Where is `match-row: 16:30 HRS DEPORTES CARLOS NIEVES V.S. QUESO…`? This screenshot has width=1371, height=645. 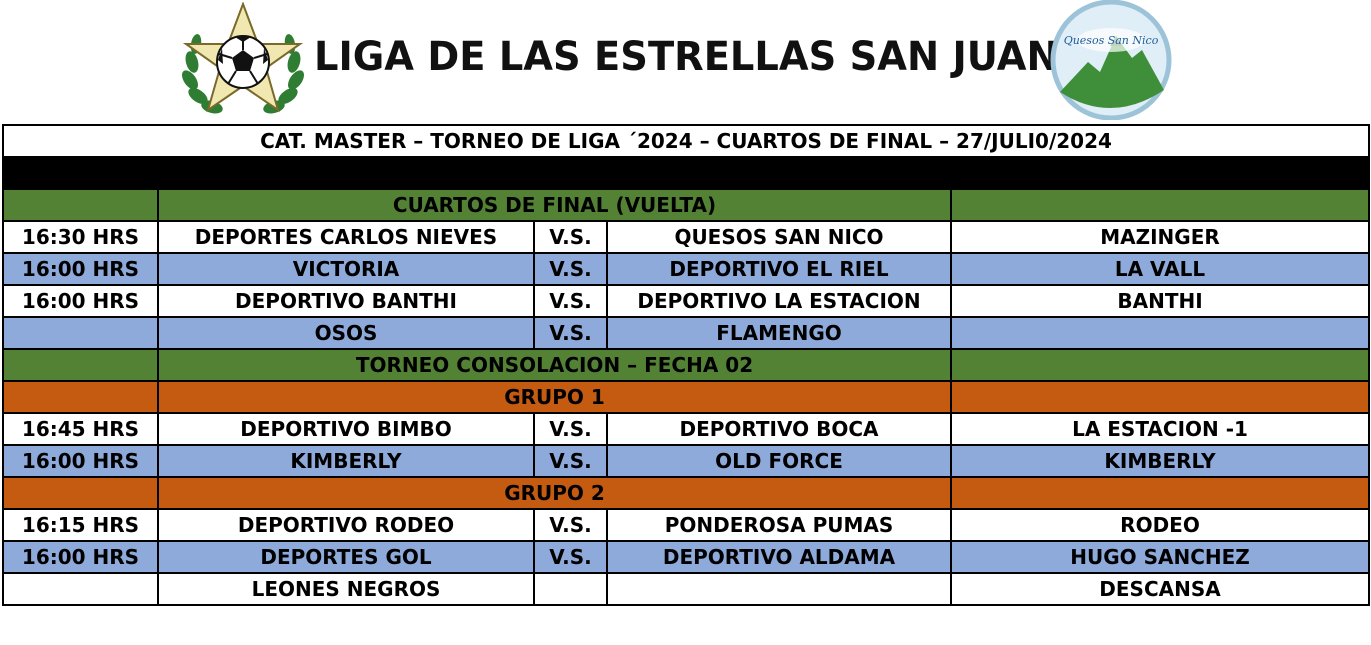
match-row: 16:30 HRS DEPORTES CARLOS NIEVES V.S. QUESO… is located at coordinates (686, 237).